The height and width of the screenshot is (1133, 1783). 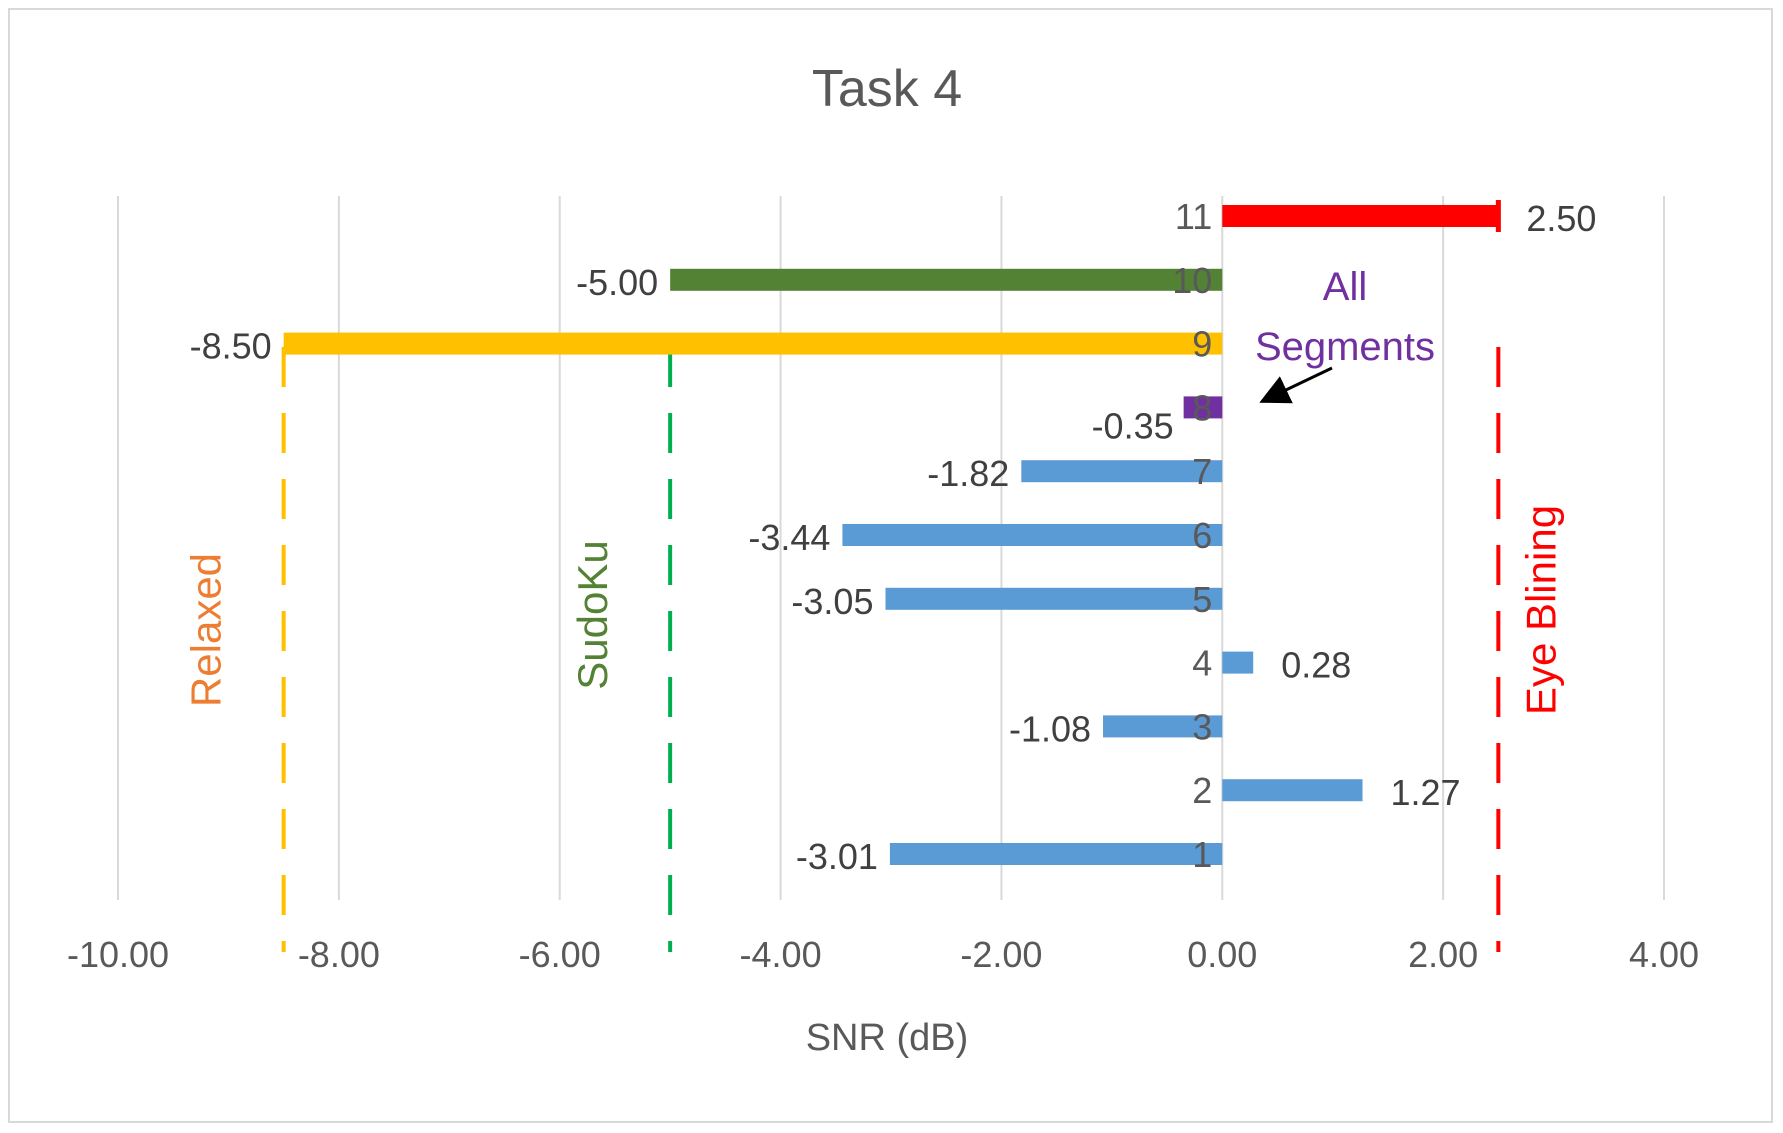 I want to click on annotation-arrow, so click(x=1296, y=385).